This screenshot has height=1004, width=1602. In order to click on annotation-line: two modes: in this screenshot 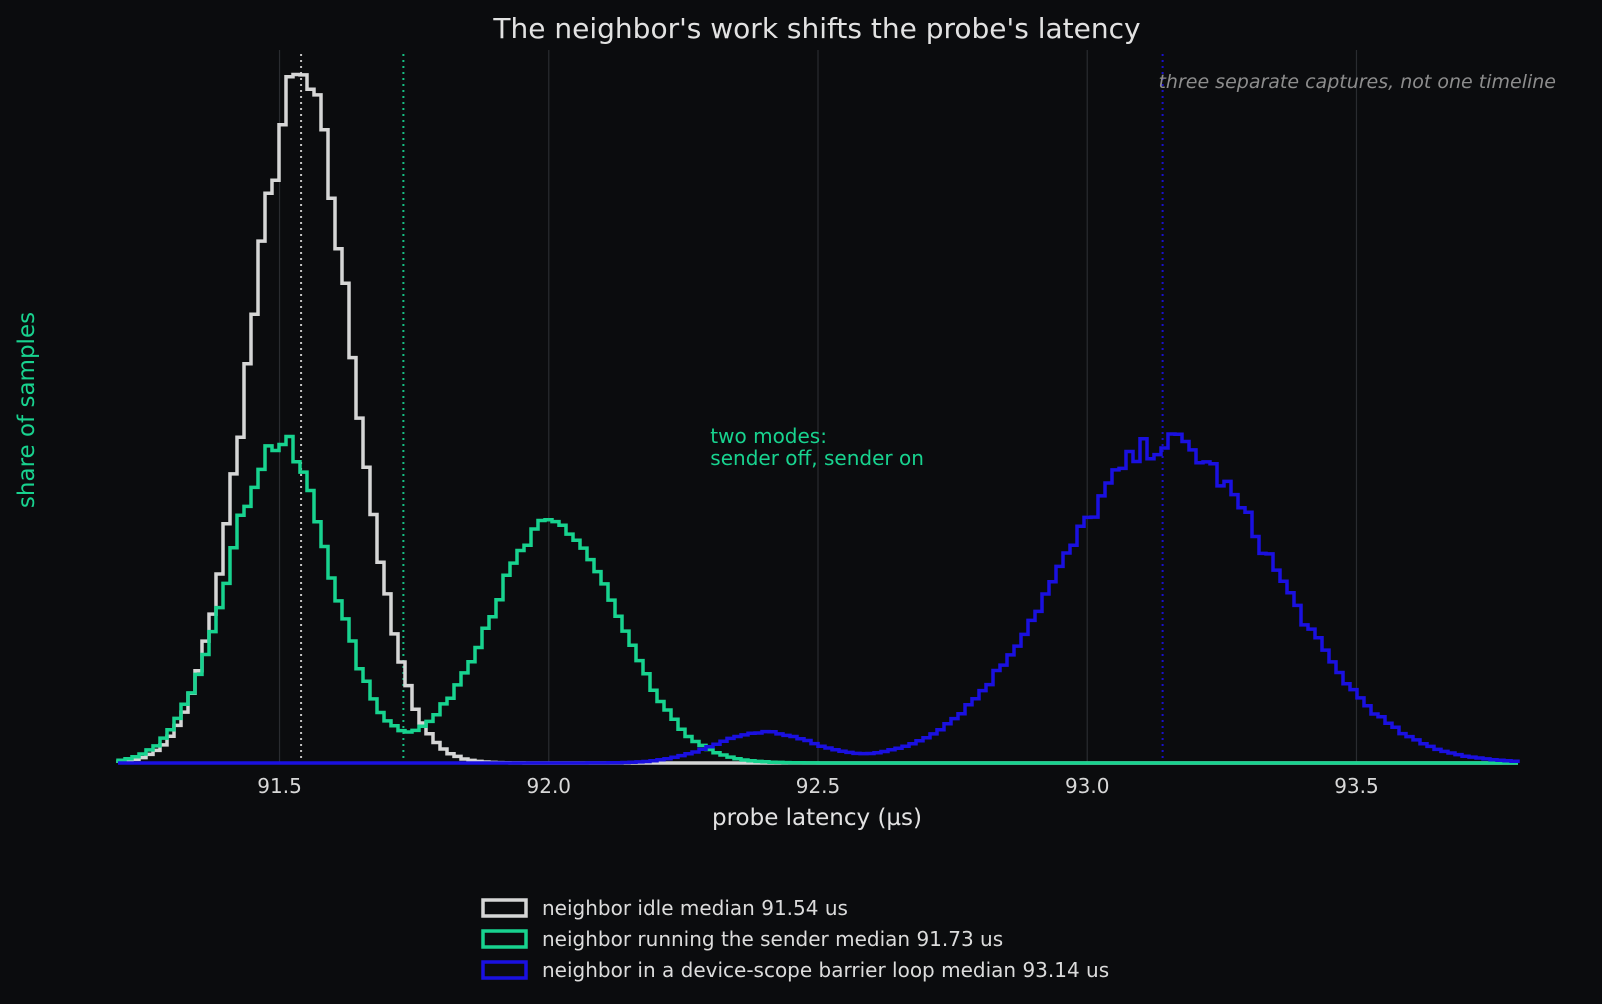, I will do `click(768, 436)`.